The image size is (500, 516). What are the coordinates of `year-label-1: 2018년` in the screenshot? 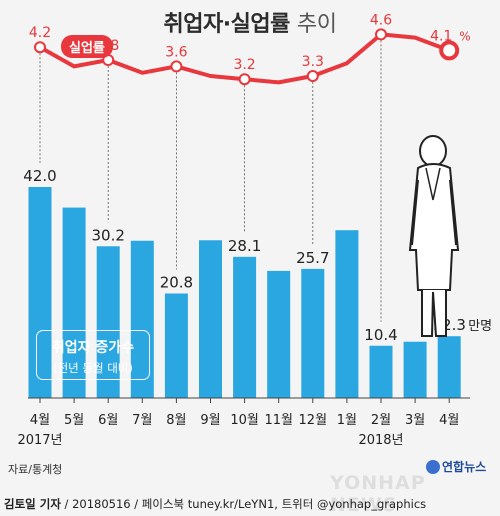 It's located at (380, 440).